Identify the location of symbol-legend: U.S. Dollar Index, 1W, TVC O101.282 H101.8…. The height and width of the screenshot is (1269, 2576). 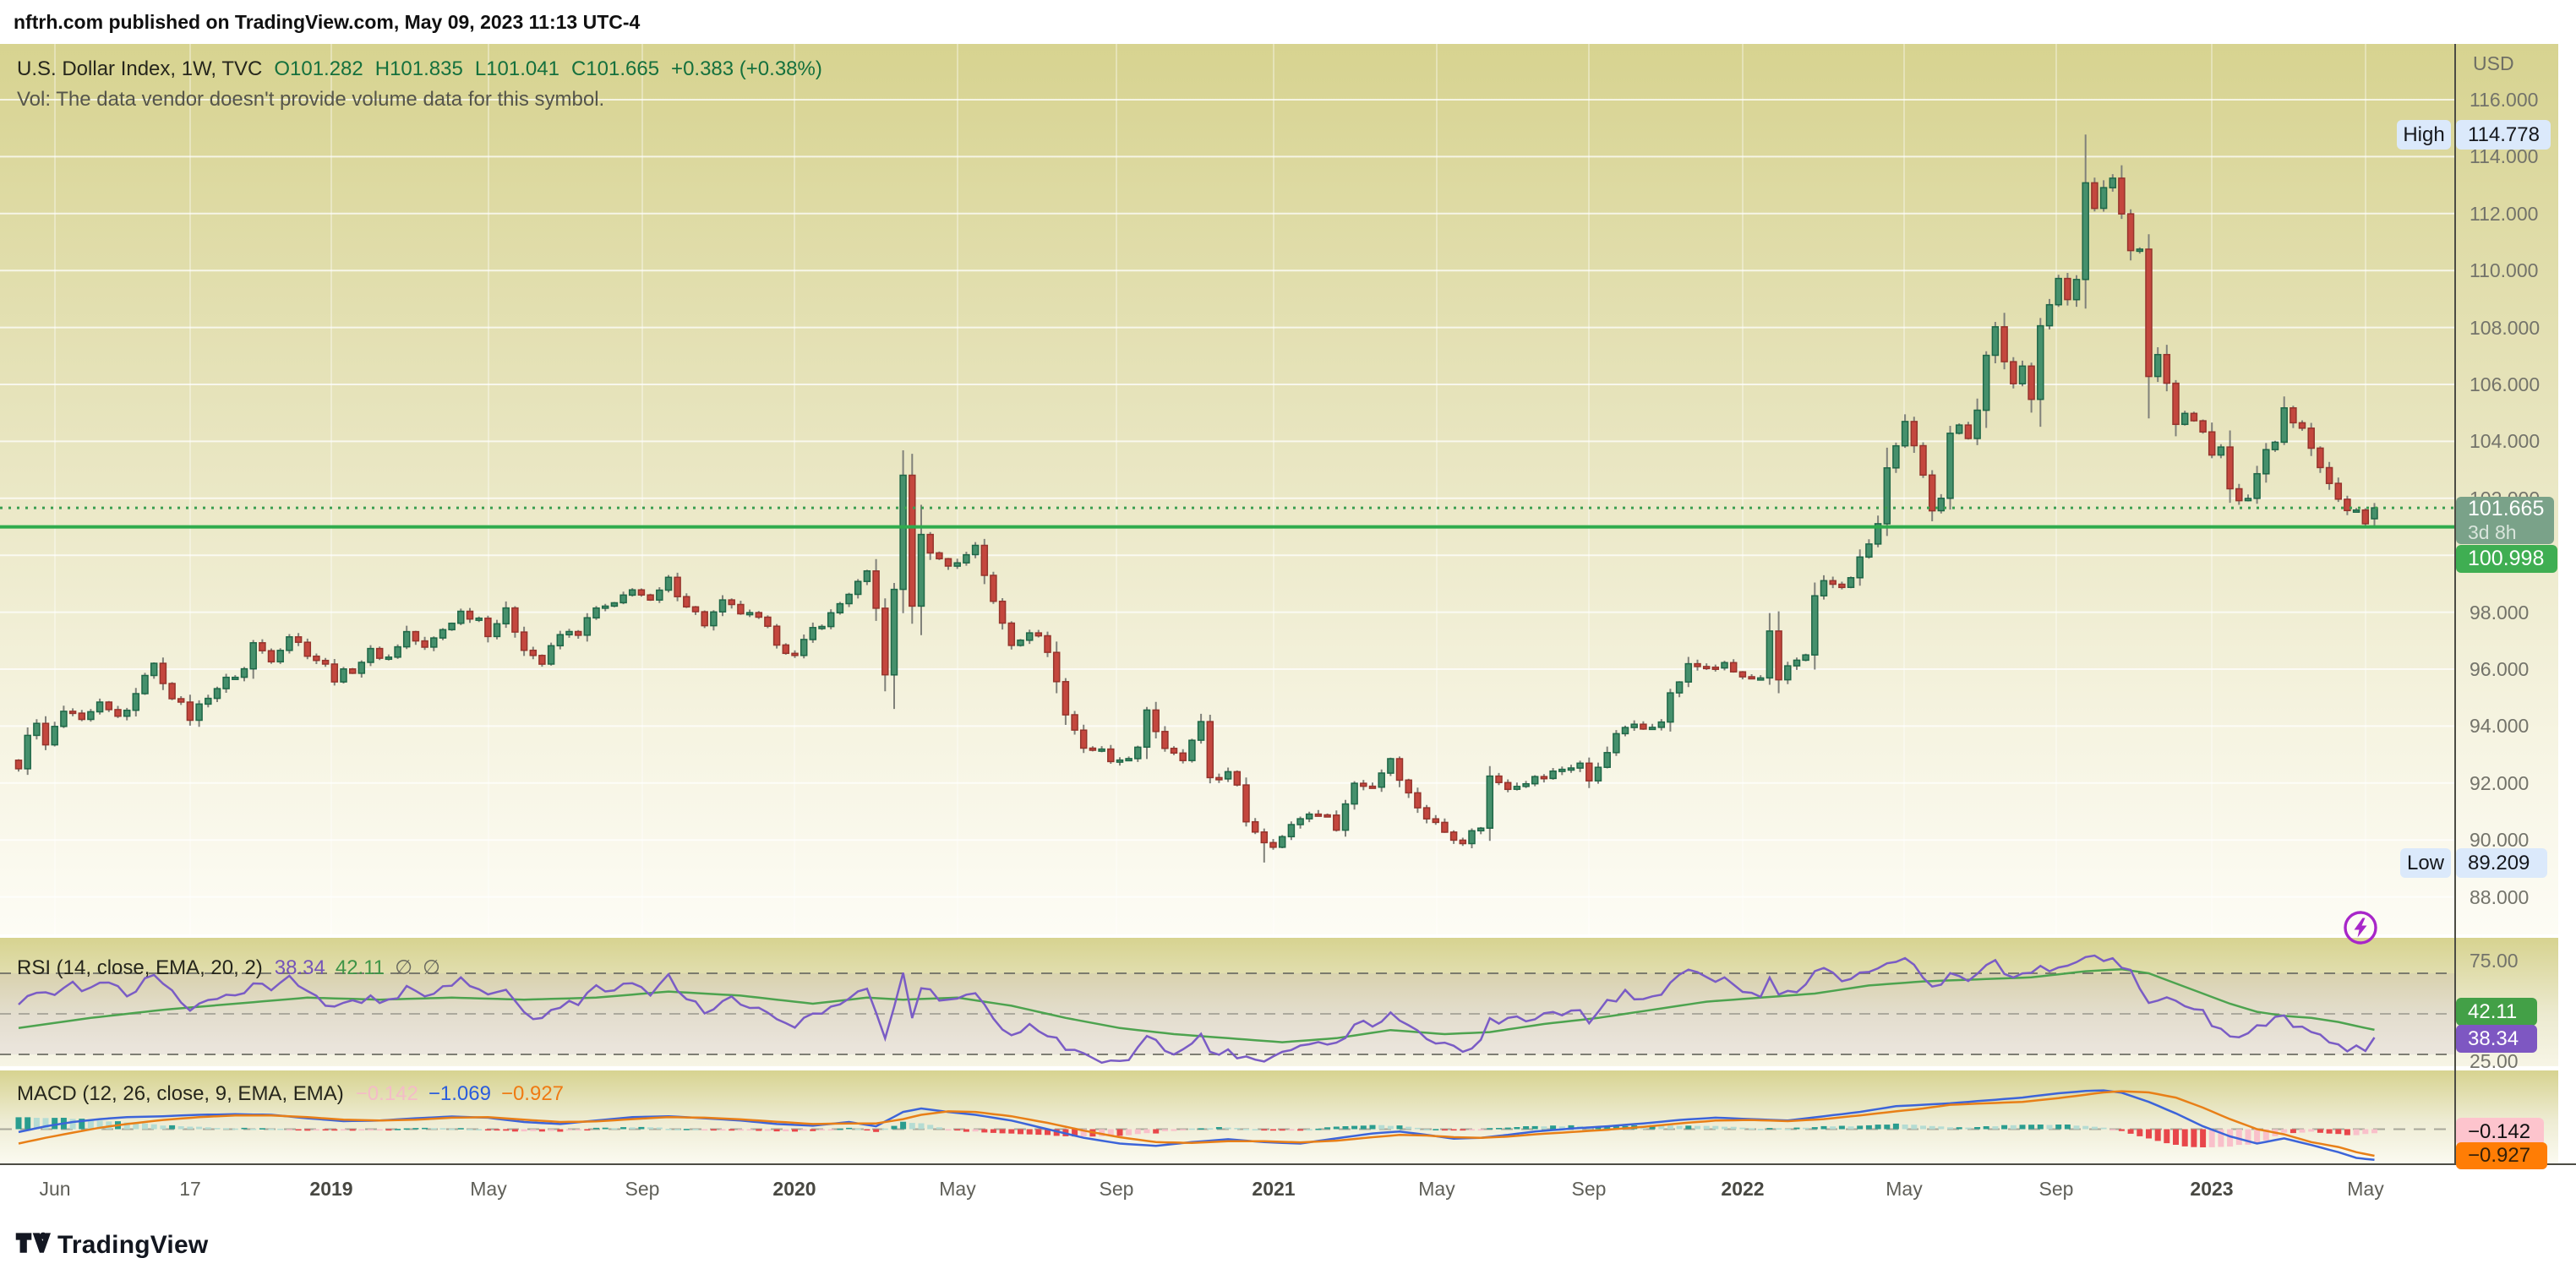
(419, 69).